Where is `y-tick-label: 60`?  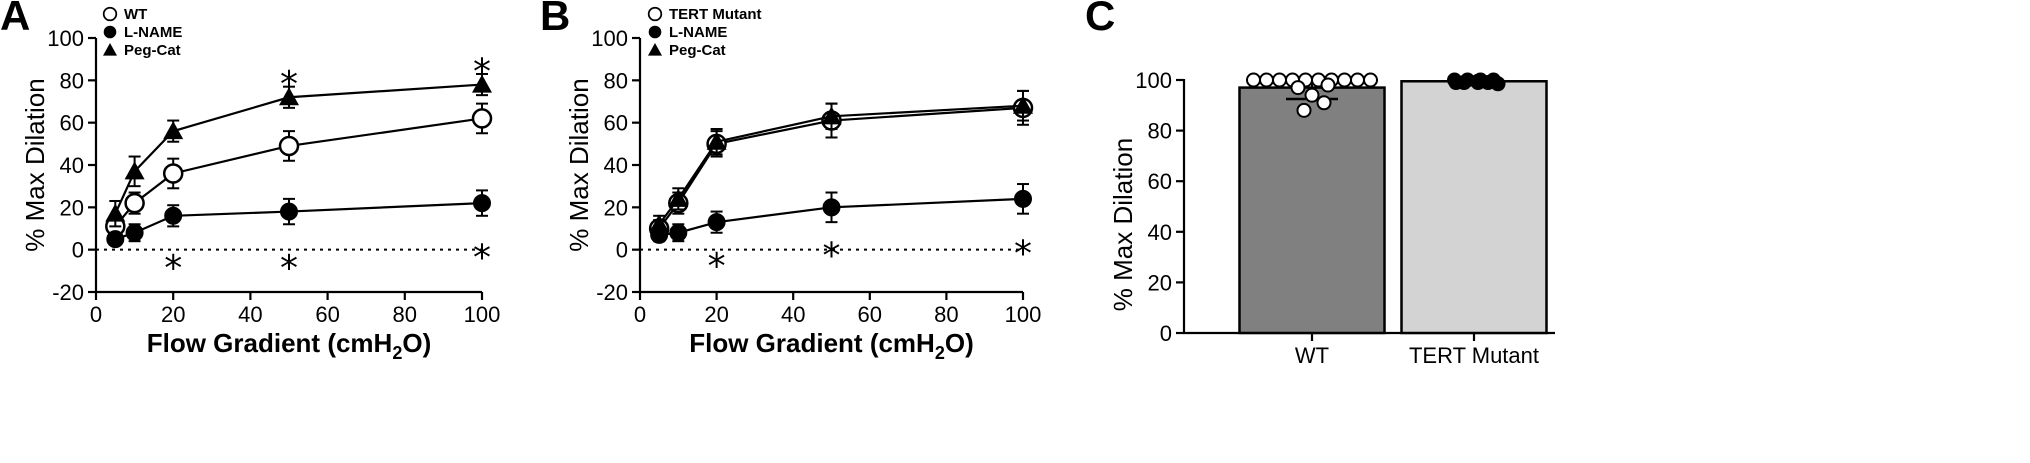
y-tick-label: 60 is located at coordinates (616, 123).